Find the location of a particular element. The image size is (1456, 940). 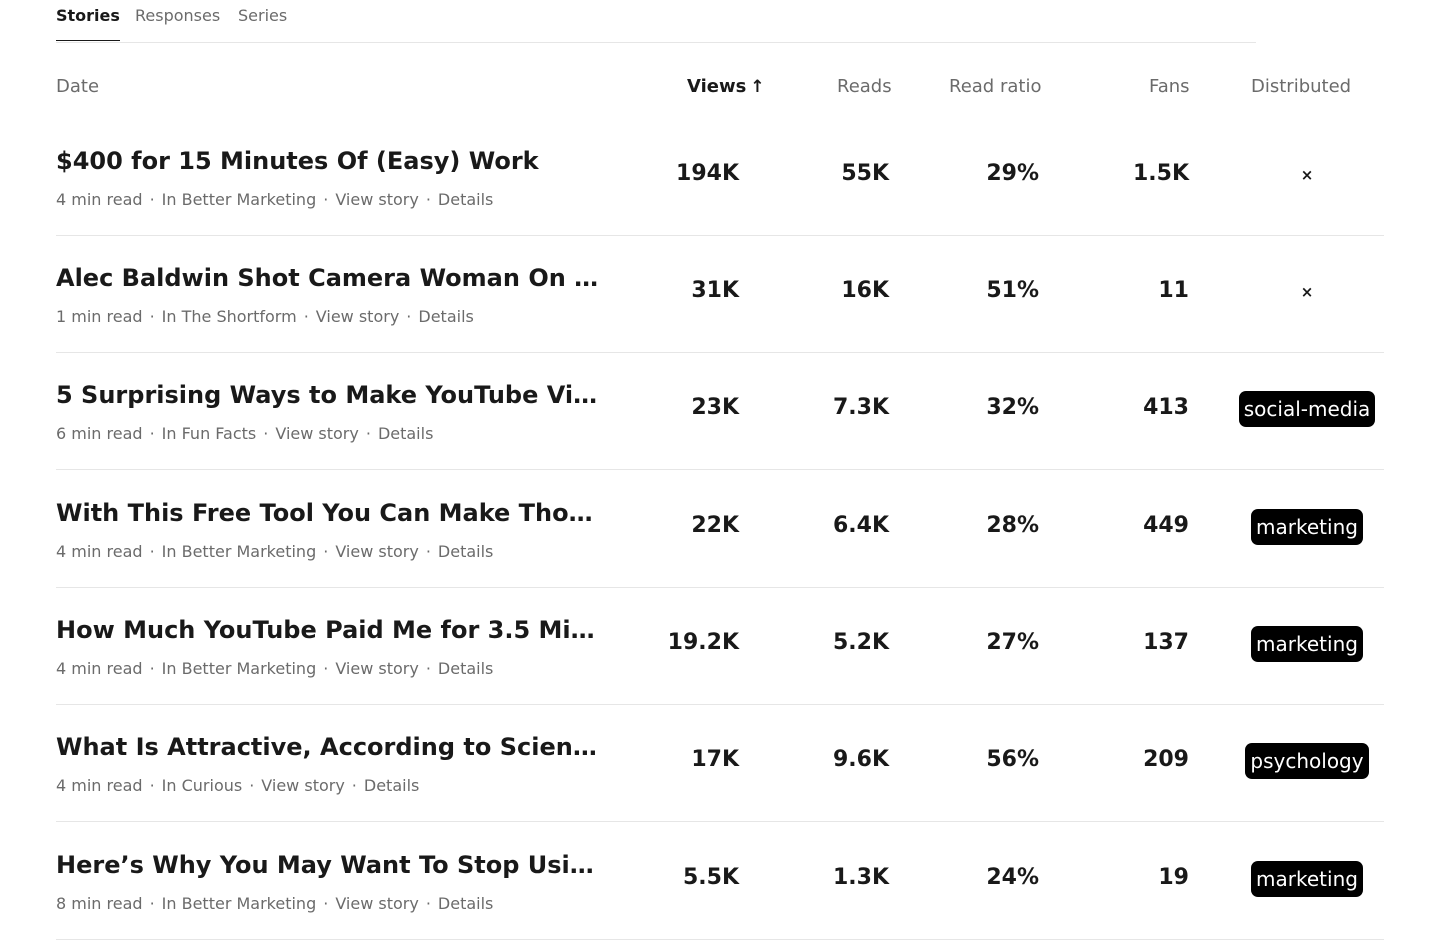

distributed-cell: social-media is located at coordinates (1307, 409).